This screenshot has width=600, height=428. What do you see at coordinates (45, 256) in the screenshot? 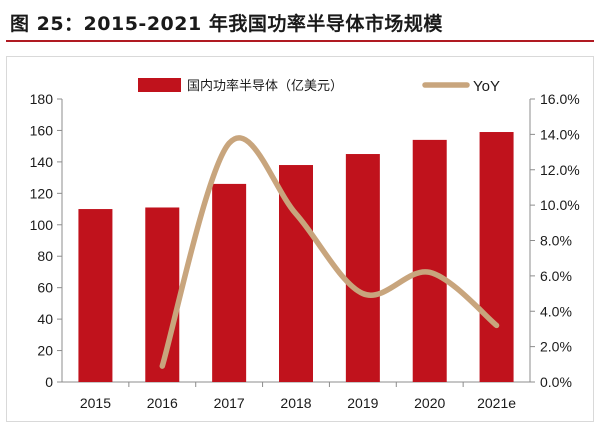
I see `y-left-tick-label: 80` at bounding box center [45, 256].